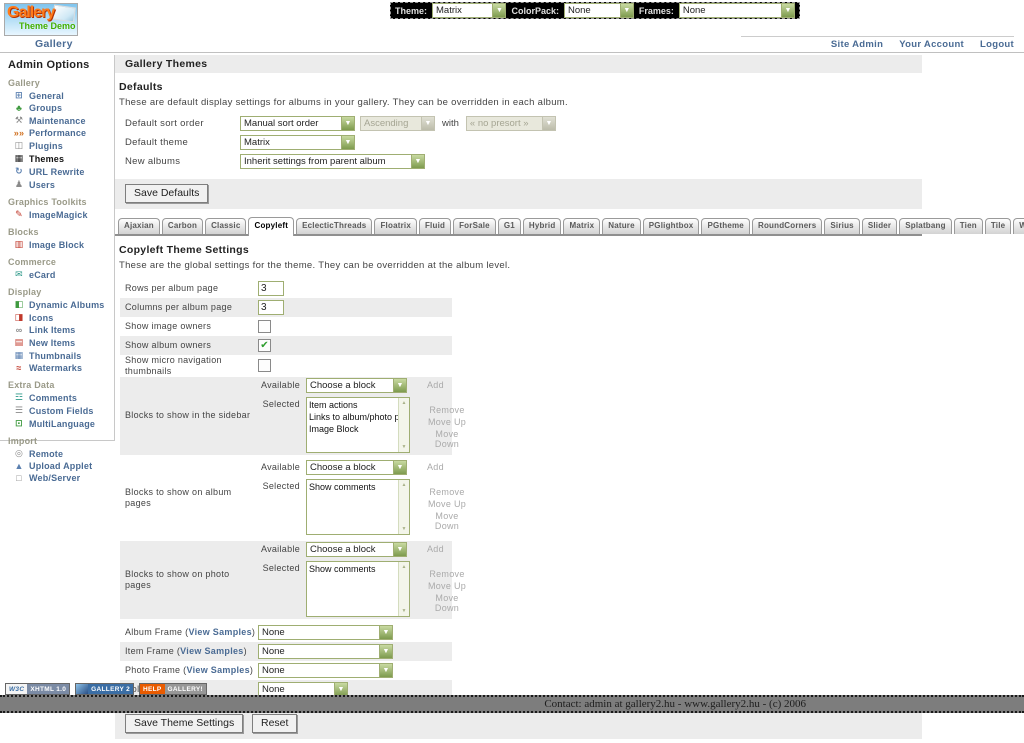 The image size is (1024, 743). I want to click on sidebar-item-themes: ▦ Themes, so click(62, 158).